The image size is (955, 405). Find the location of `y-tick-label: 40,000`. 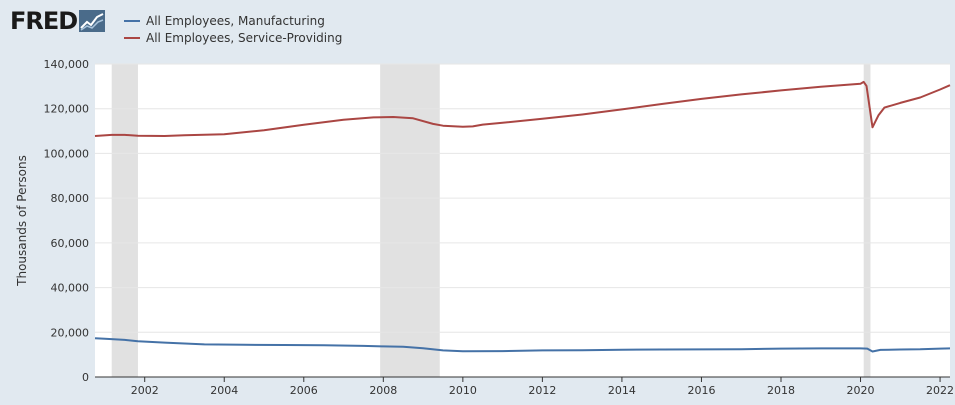

y-tick-label: 40,000 is located at coordinates (70, 288).